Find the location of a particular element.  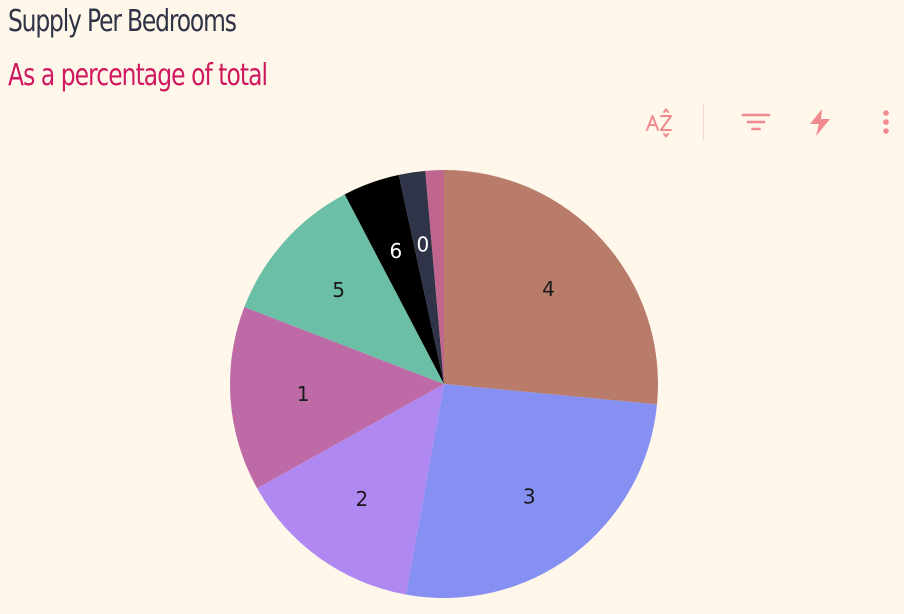

filter-icon is located at coordinates (756, 122).